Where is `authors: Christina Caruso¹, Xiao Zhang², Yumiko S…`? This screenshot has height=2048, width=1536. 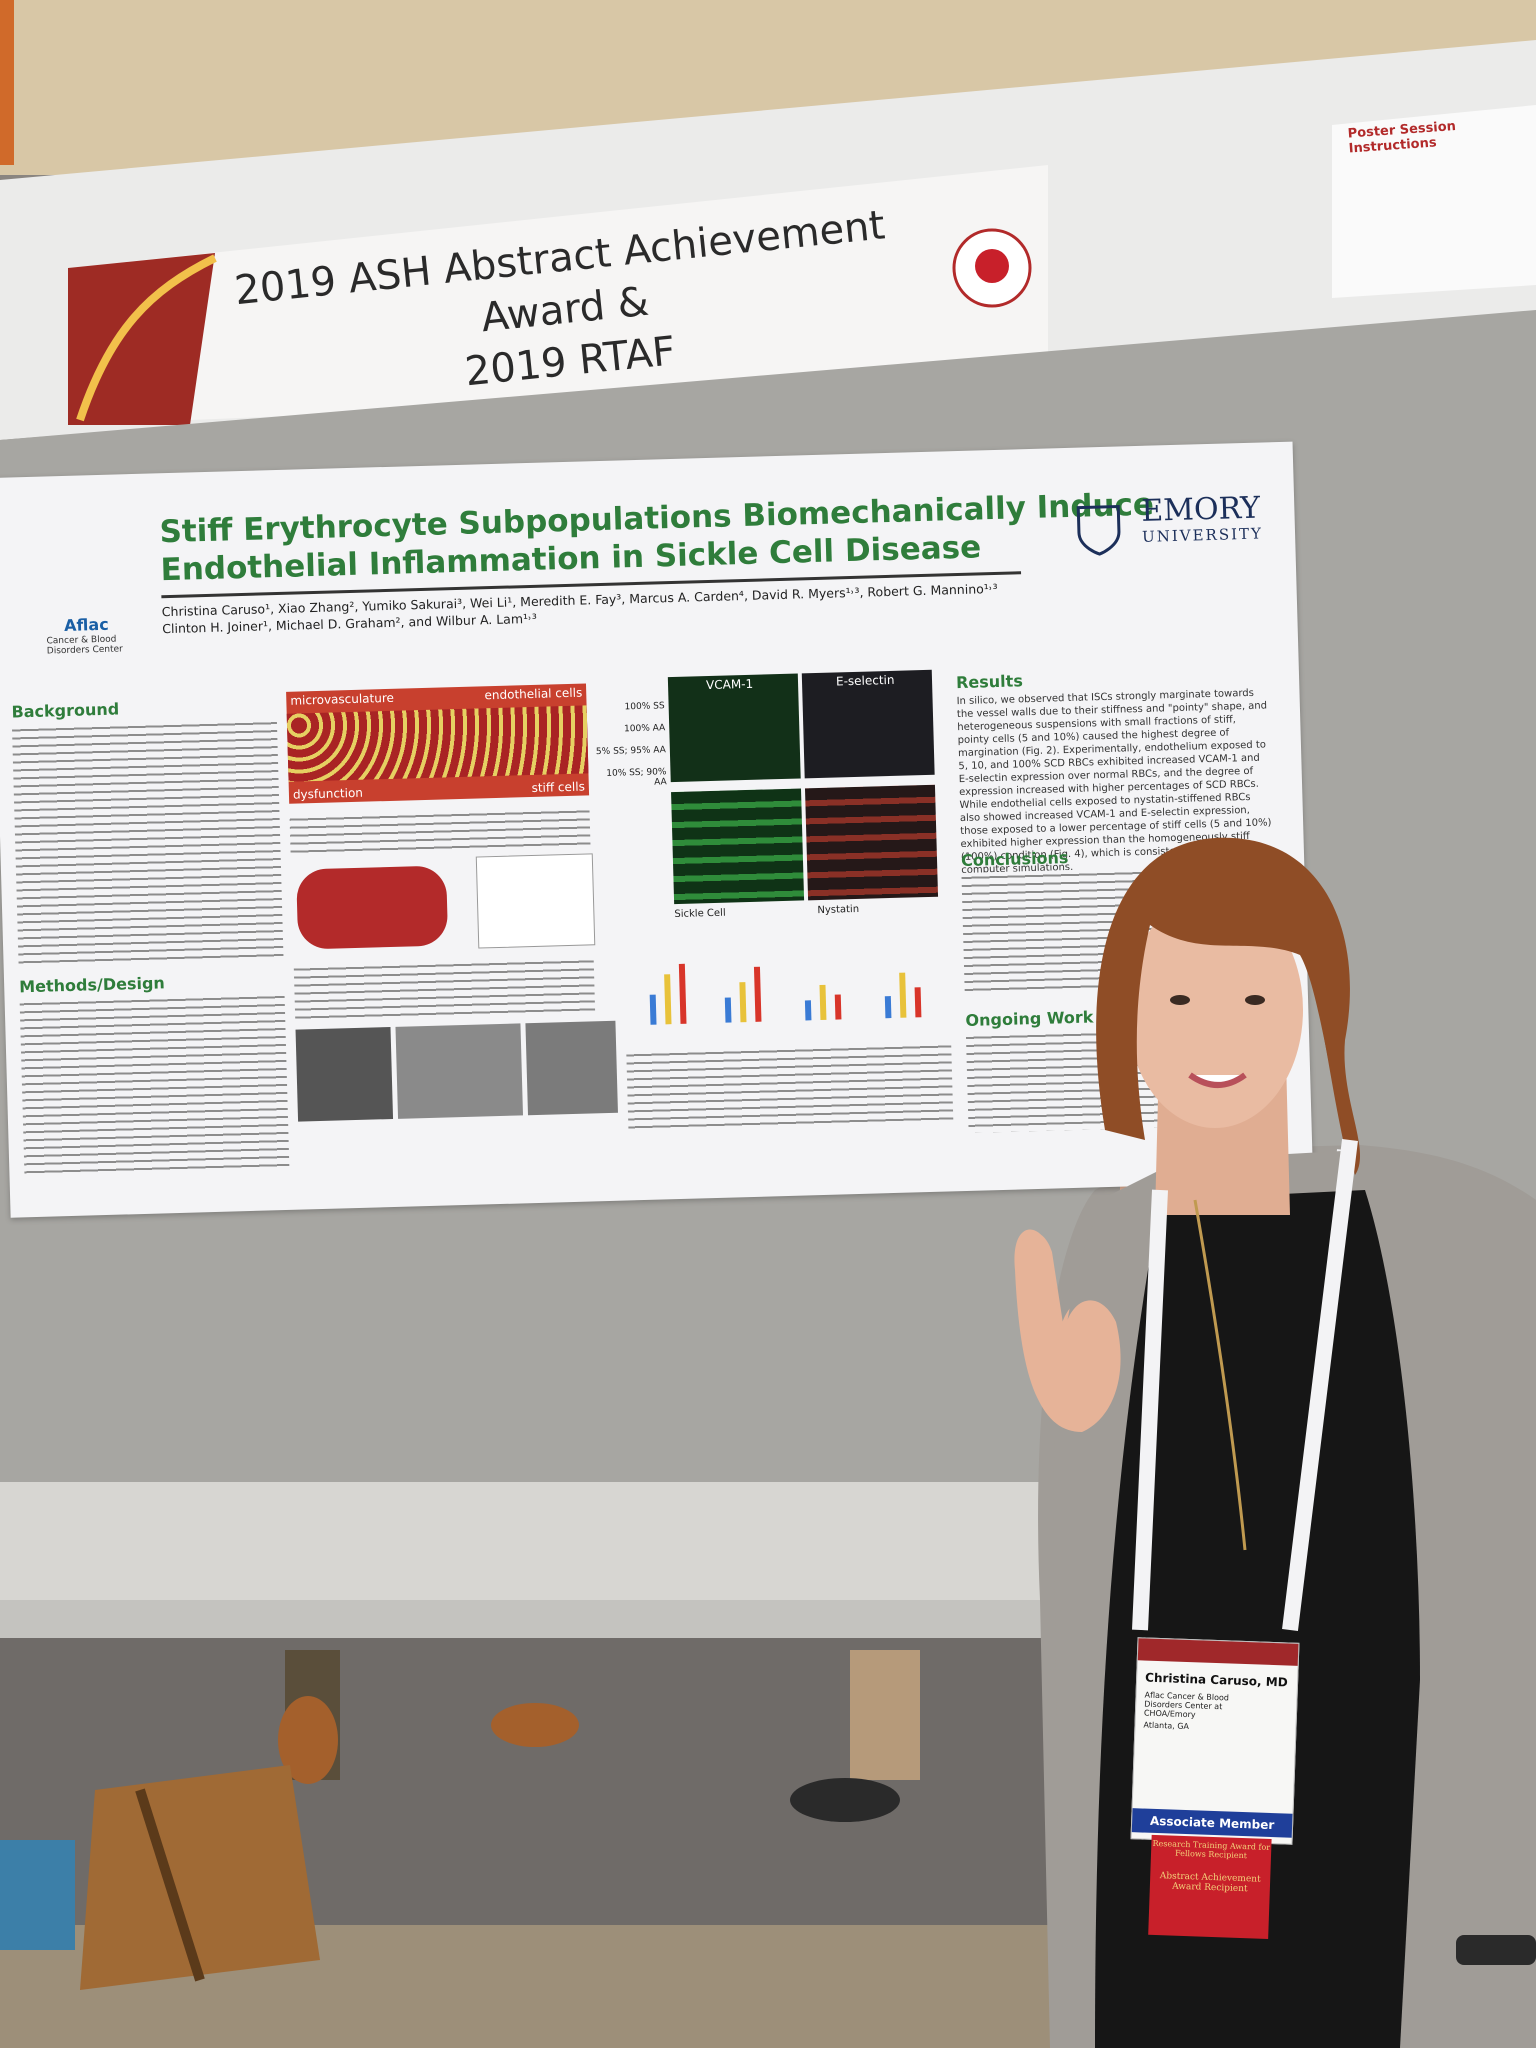 authors: Christina Caruso¹, Xiao Zhang², Yumiko S… is located at coordinates (602, 608).